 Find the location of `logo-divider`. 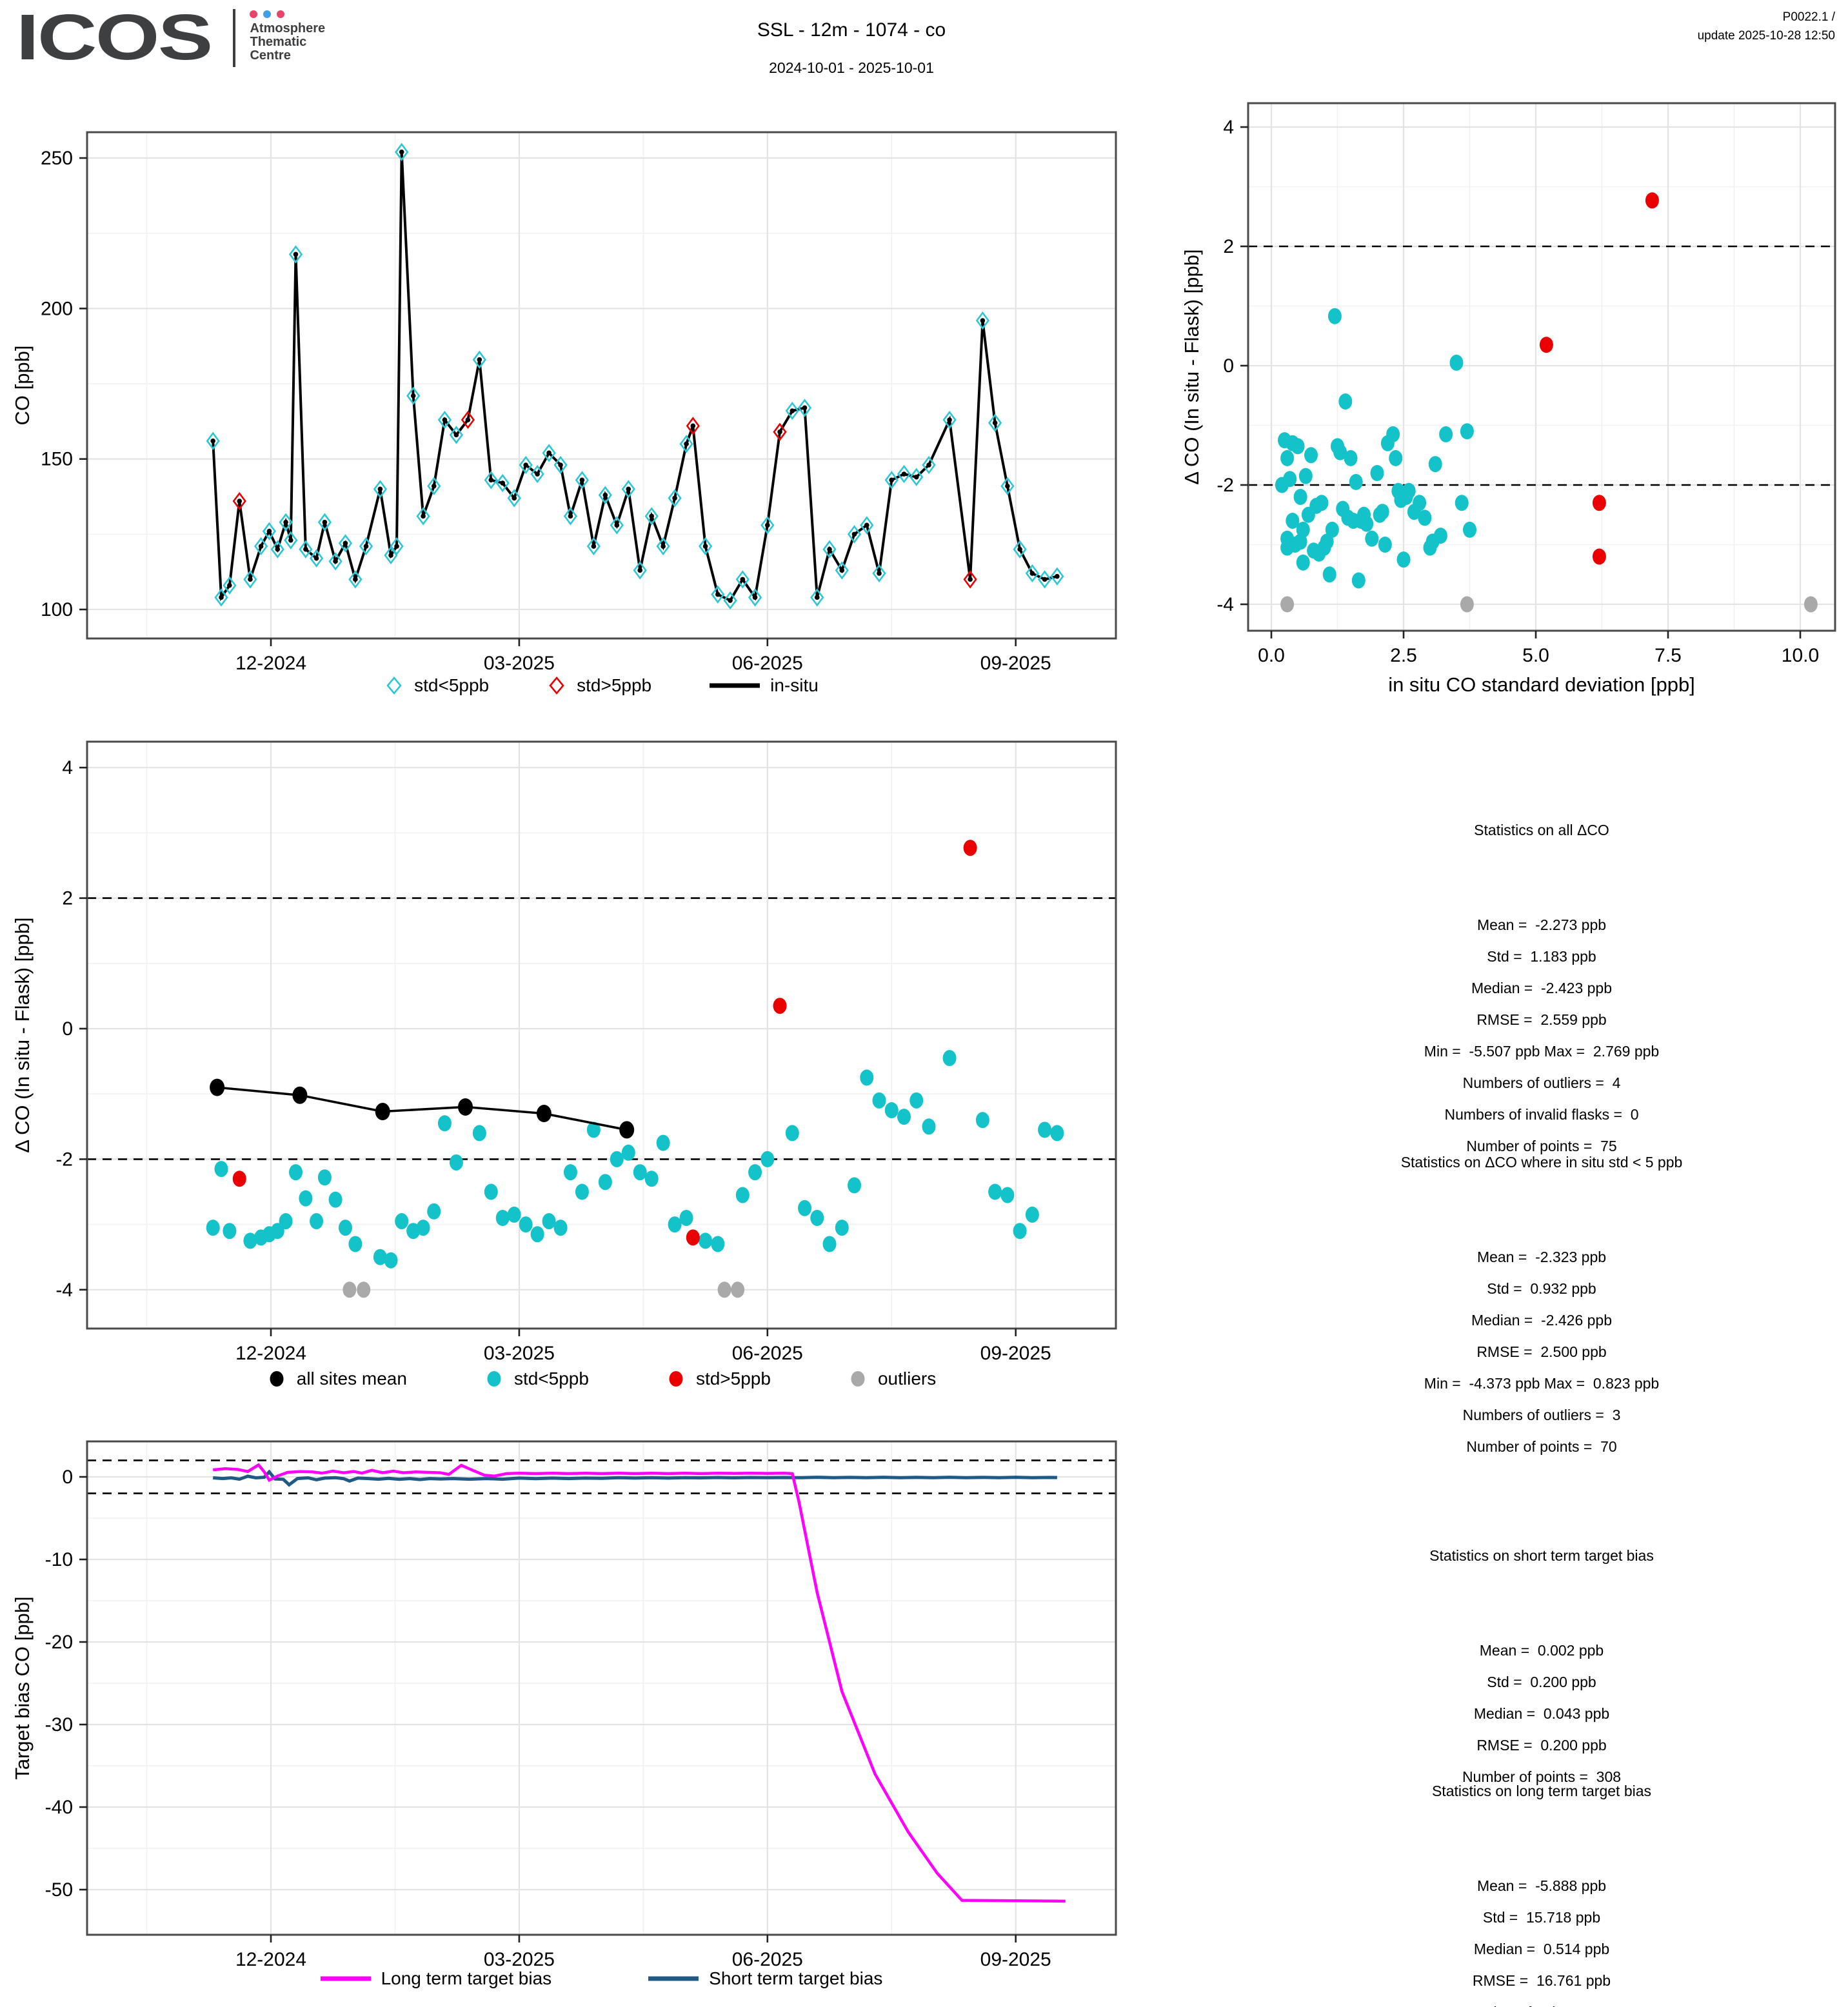

logo-divider is located at coordinates (235, 38).